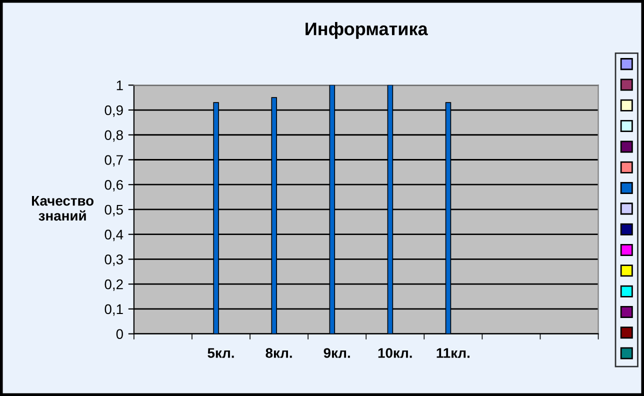 This screenshot has width=644, height=396. I want to click on y-tick-label: 0,4, so click(114, 236).